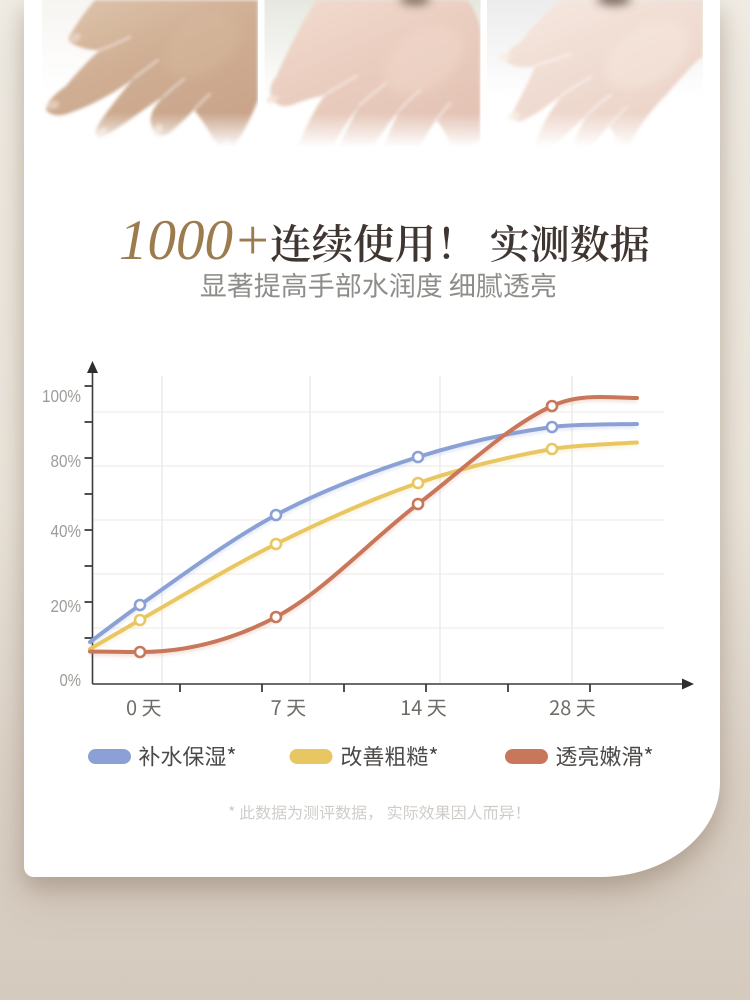  I want to click on svg-text: 100%, so click(61, 396).